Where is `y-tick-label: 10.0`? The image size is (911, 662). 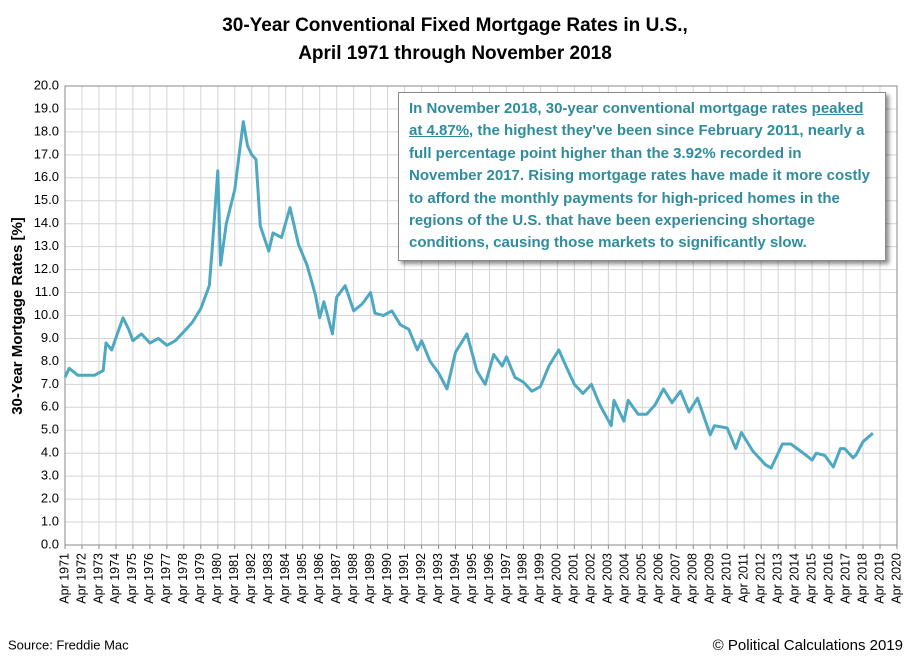
y-tick-label: 10.0 is located at coordinates (46, 314).